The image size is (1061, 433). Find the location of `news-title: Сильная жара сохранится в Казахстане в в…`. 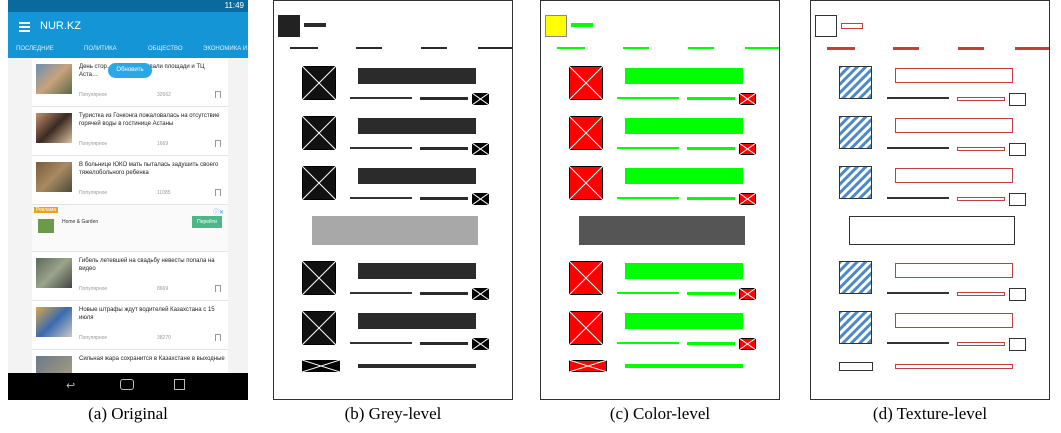

news-title: Сильная жара сохранится в Казахстане в в… is located at coordinates (152, 359).